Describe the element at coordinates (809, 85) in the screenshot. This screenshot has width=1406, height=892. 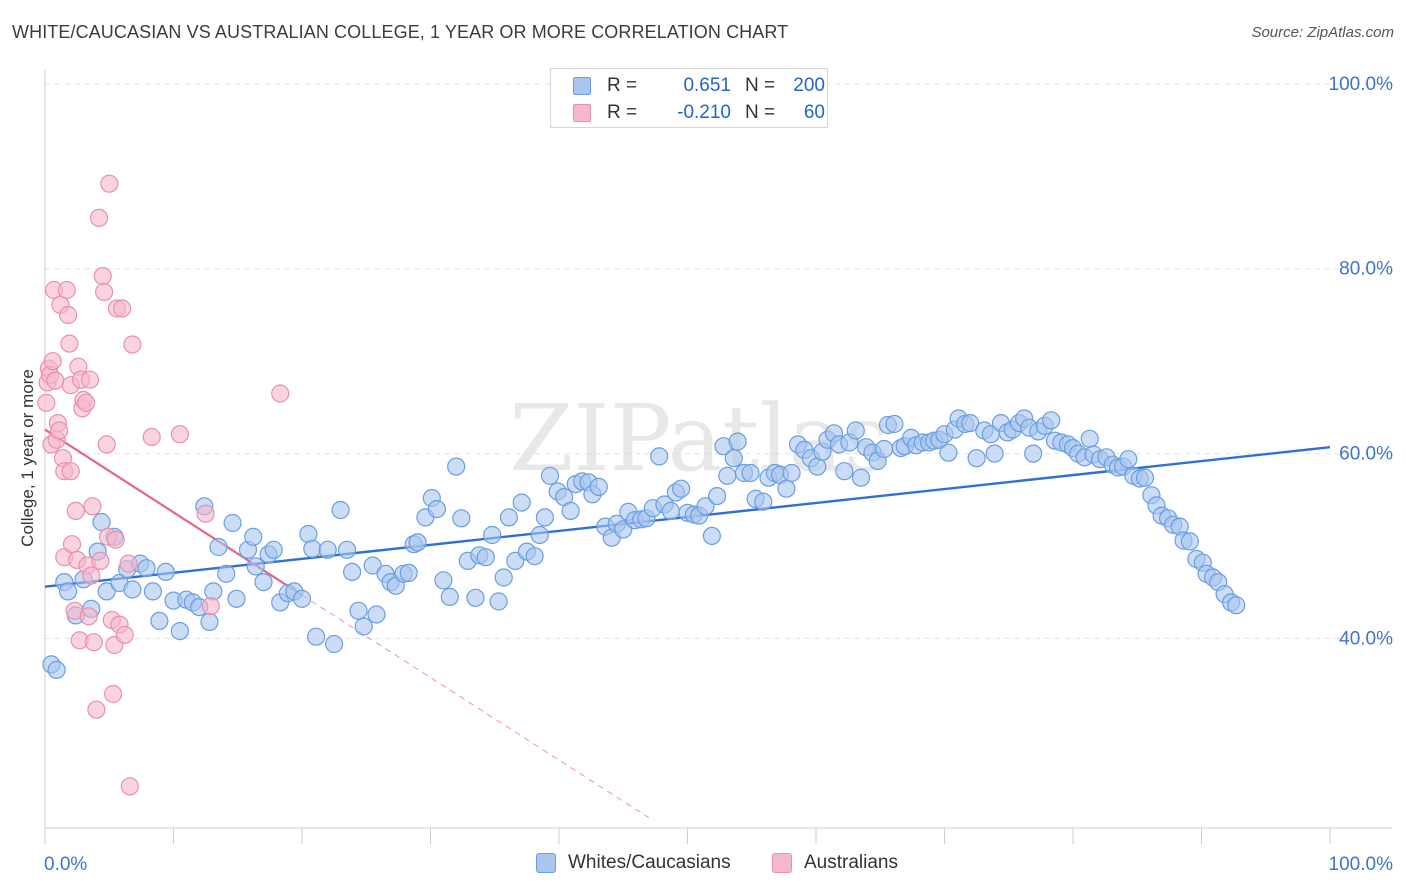
I see `n-value: 200` at that location.